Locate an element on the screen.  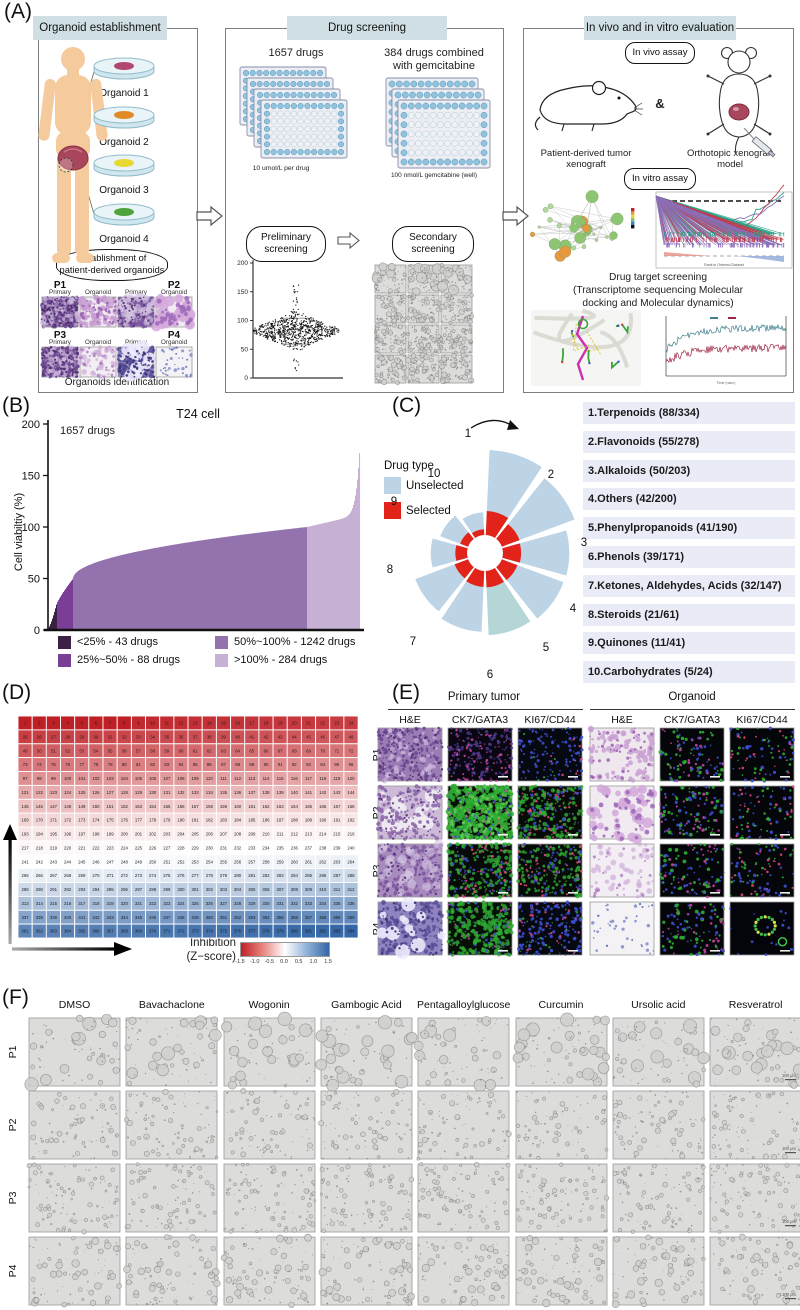
micrograph-group-header: Primary tumor is located at coordinates (484, 697).